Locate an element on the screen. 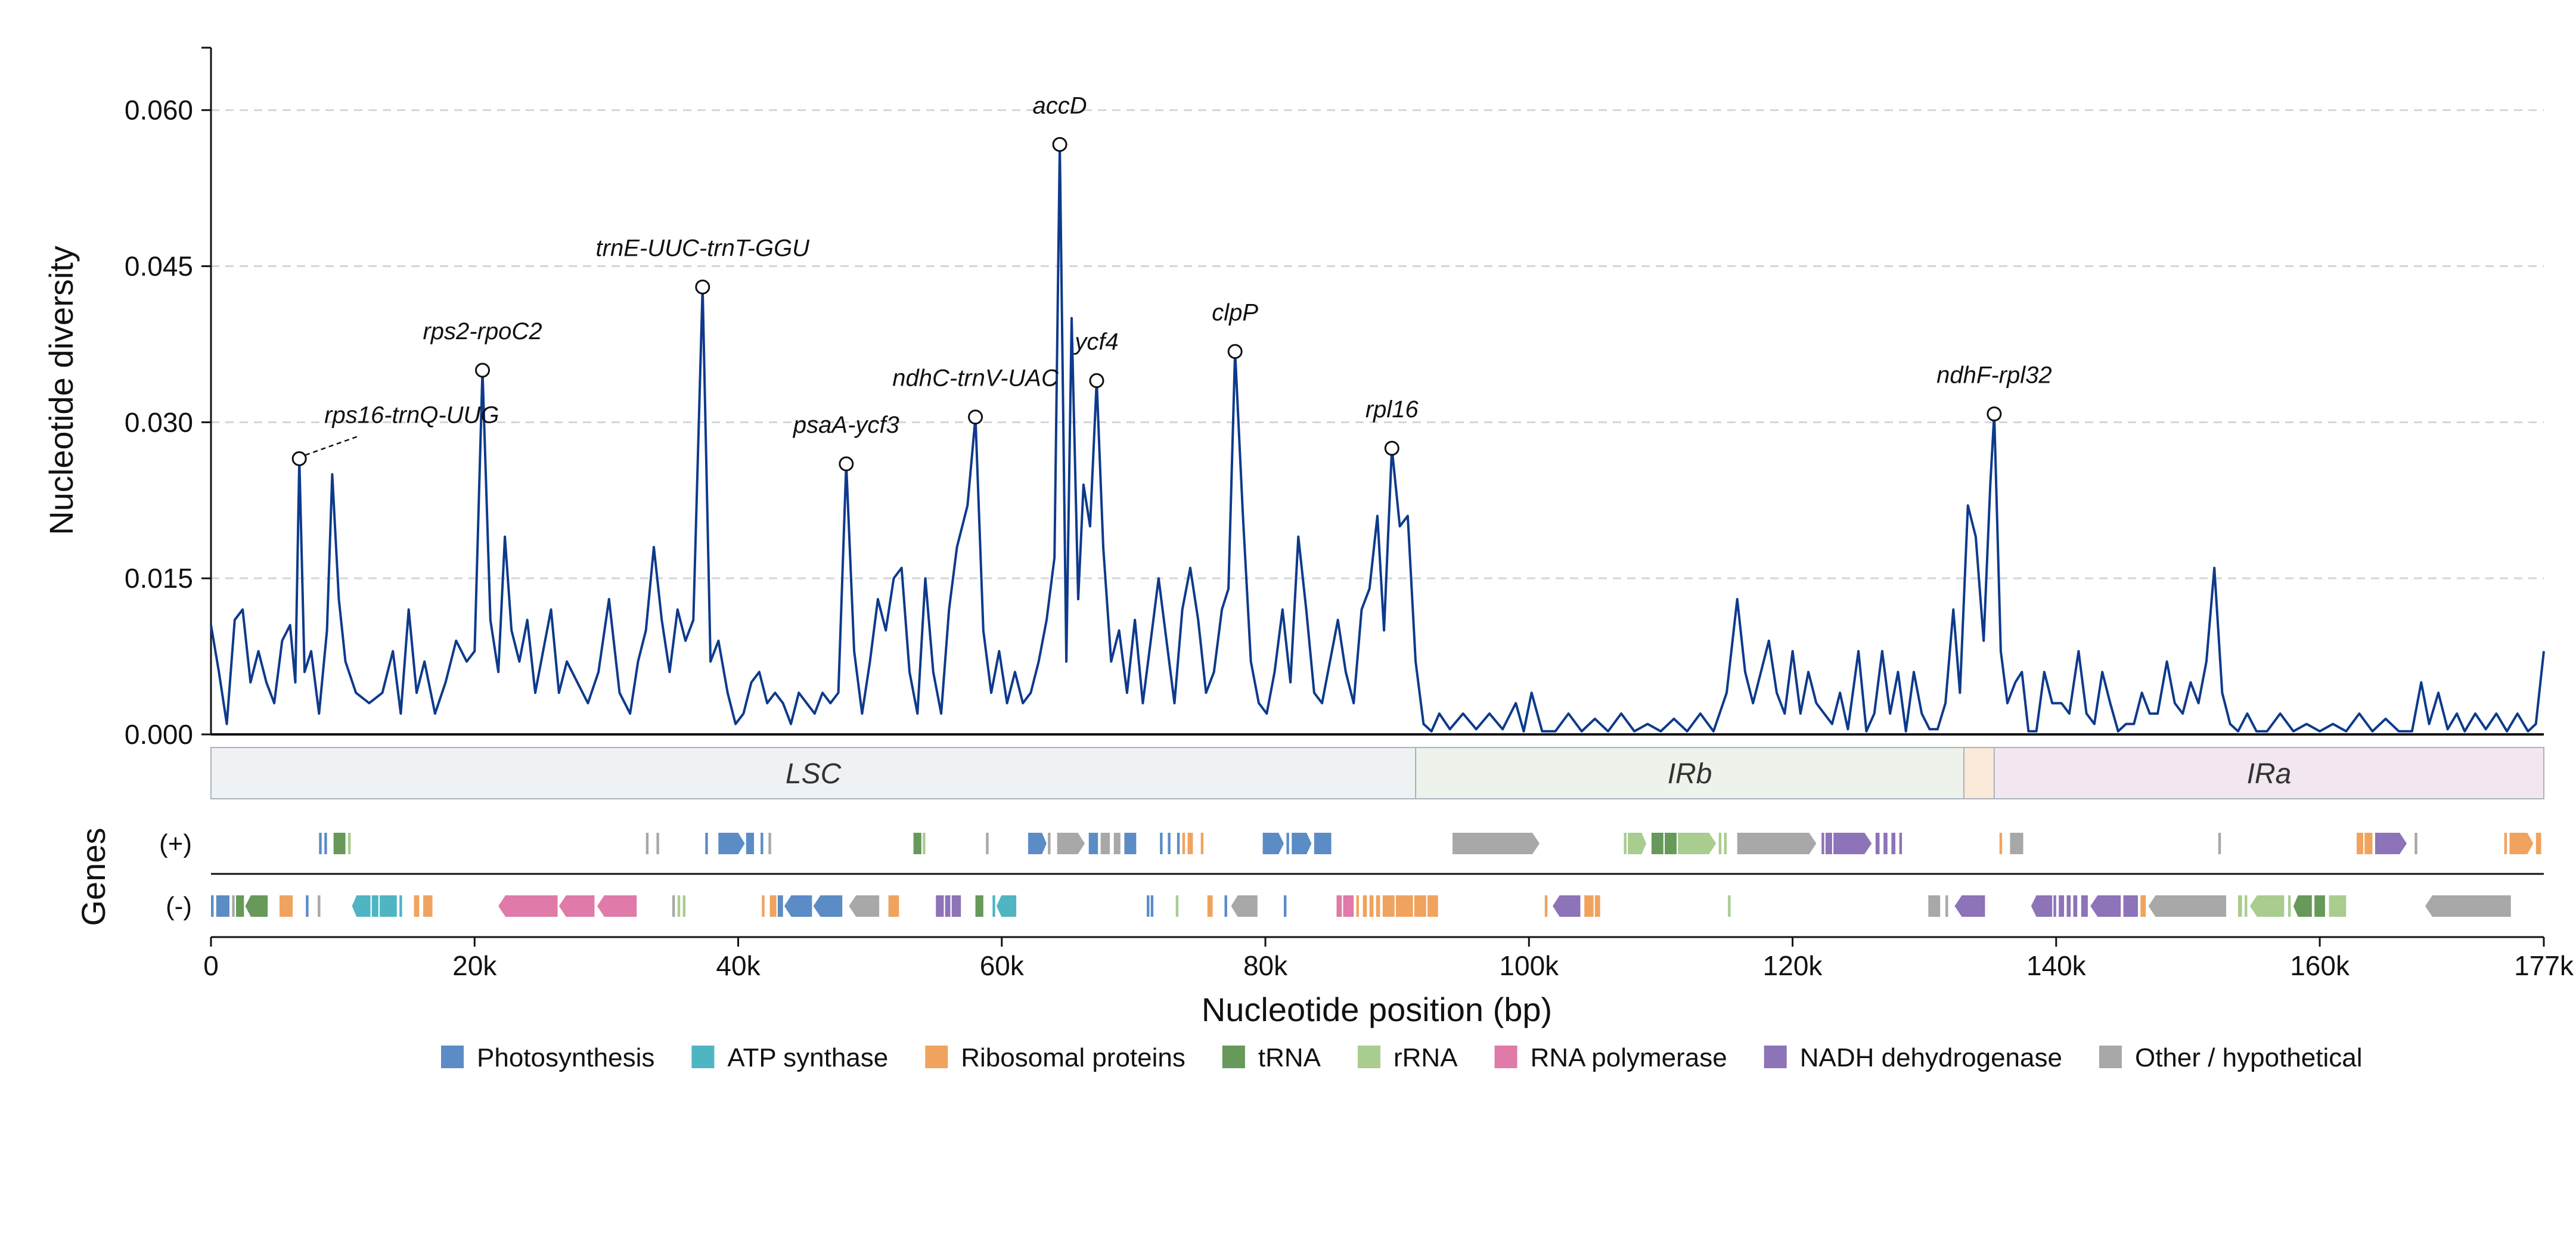 This screenshot has width=2576, height=1253. peak-leader-line is located at coordinates (332, 445).